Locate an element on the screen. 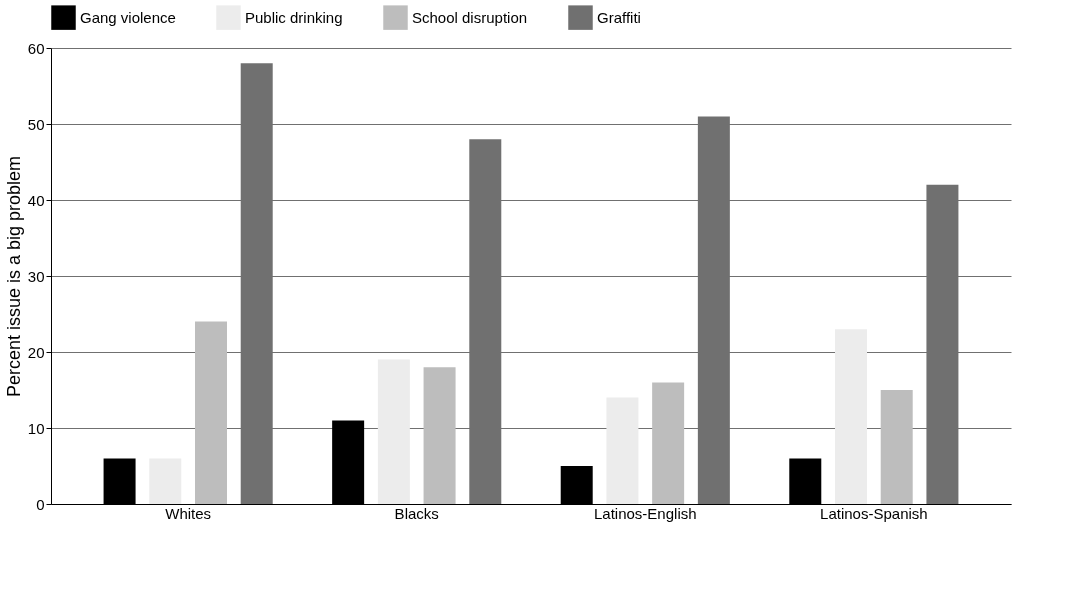  legend-label: Graffiti is located at coordinates (619, 17).